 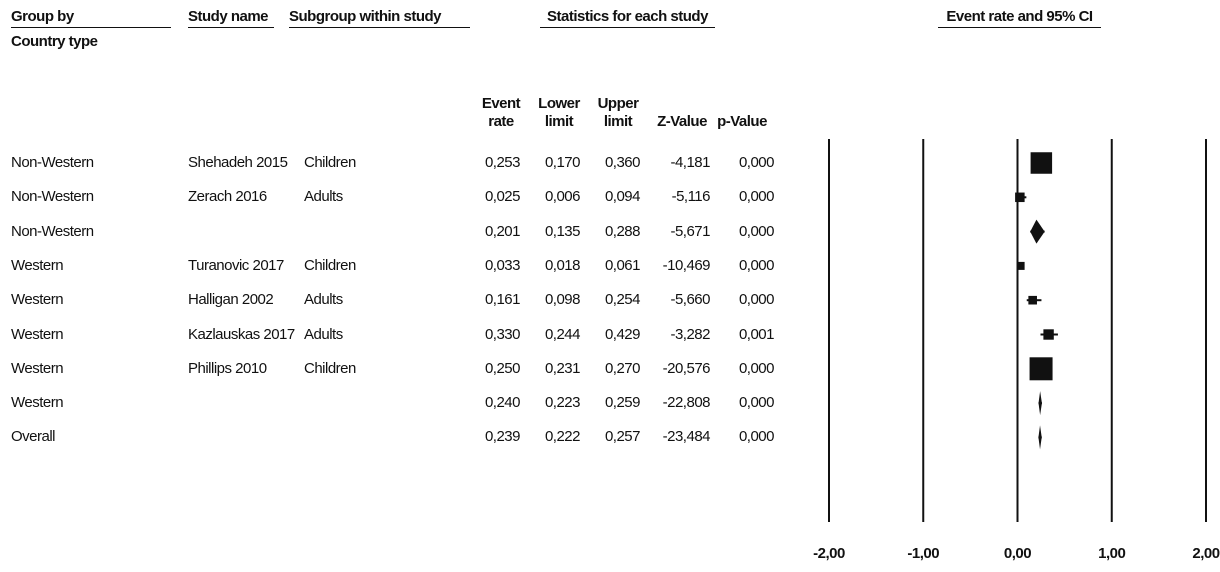 I want to click on x-tick-label: 2,00, so click(x=1206, y=553).